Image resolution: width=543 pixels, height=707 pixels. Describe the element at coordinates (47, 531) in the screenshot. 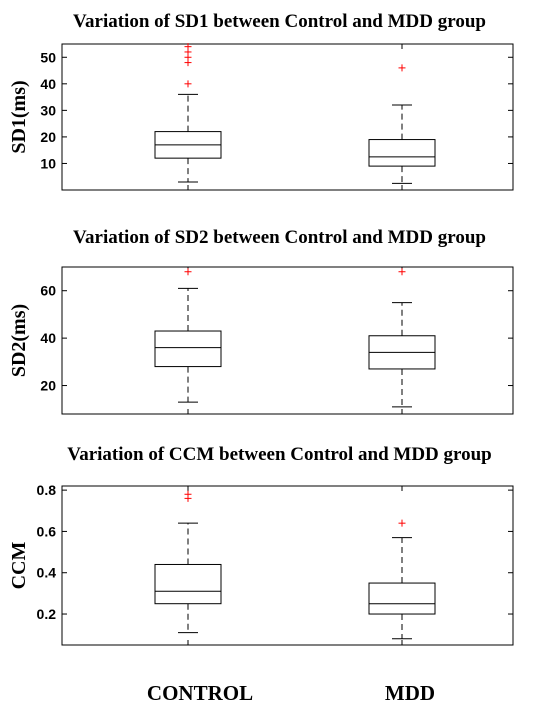

I see `y-tick-label: 0.6` at that location.